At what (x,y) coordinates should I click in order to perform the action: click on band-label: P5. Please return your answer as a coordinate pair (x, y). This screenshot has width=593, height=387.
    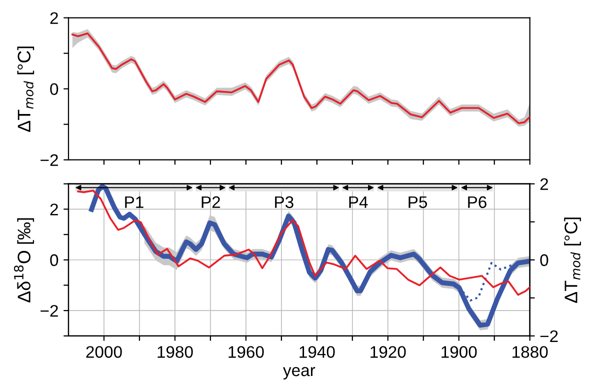
    Looking at the image, I should click on (418, 202).